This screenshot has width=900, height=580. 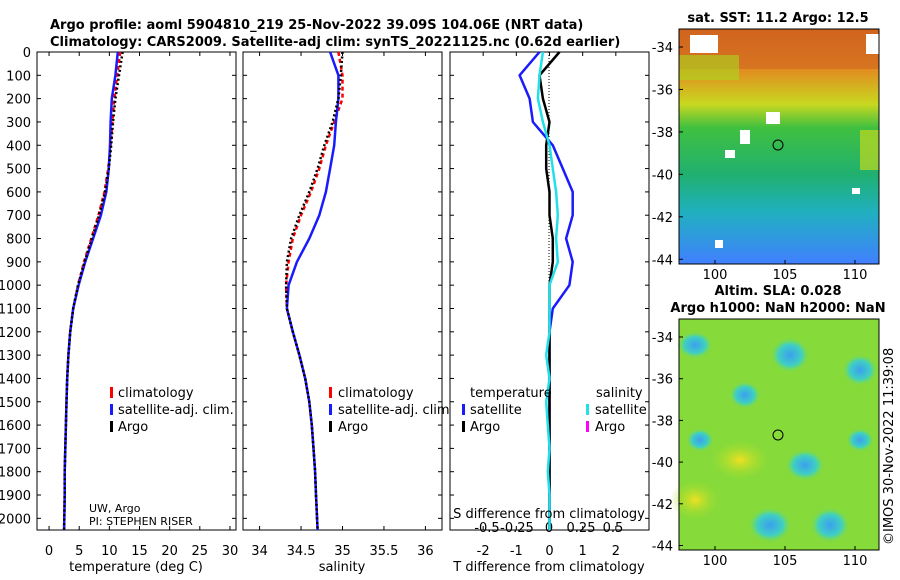 I want to click on legend-label-climatology: climatology, so click(x=156, y=393).